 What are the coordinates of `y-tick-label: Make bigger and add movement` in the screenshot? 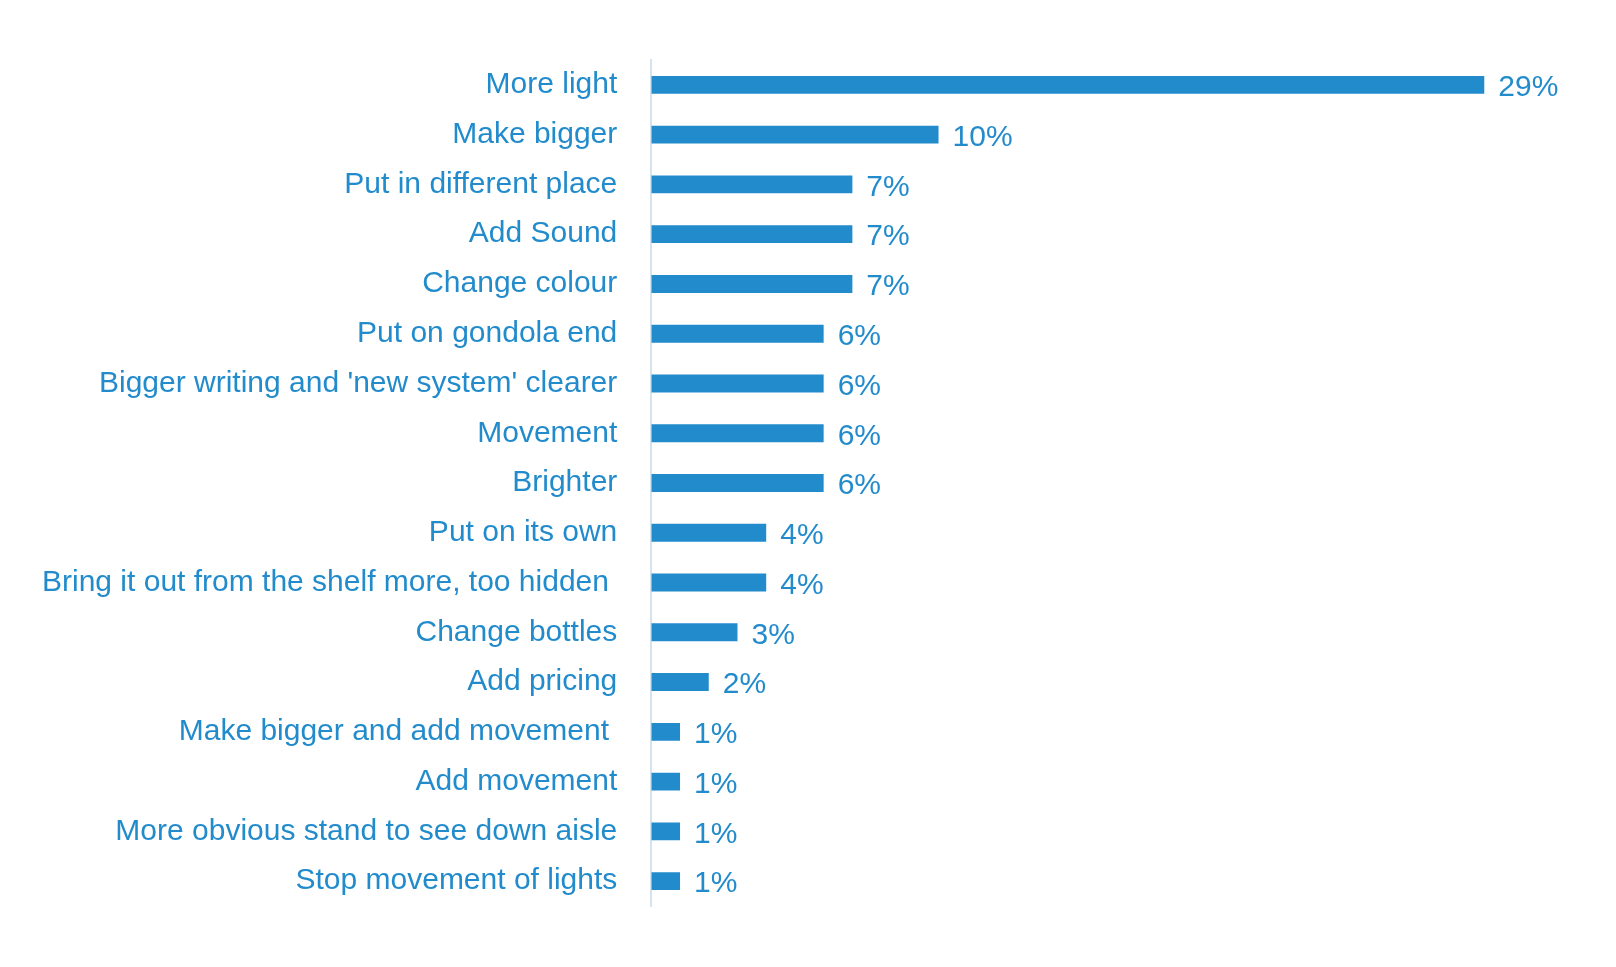 It's located at (398, 730).